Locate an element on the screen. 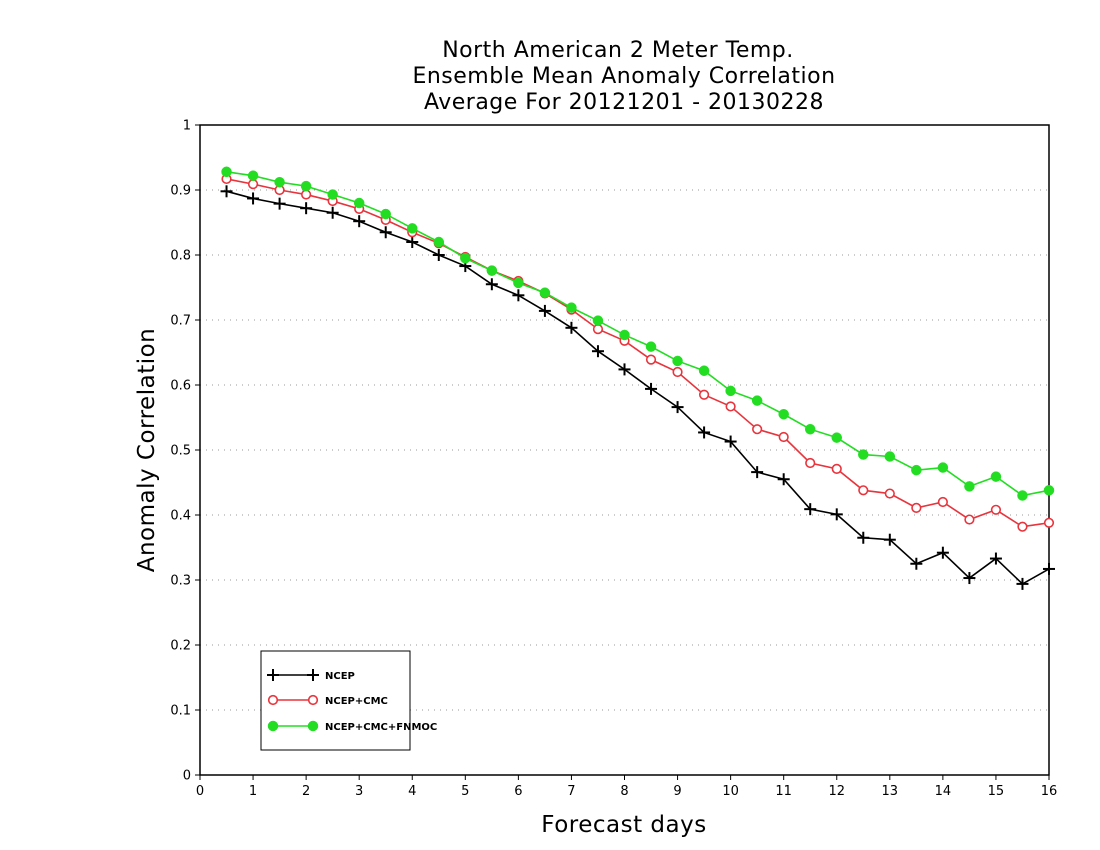 The width and height of the screenshot is (1100, 850). x-tick-label: 16 is located at coordinates (1049, 791).